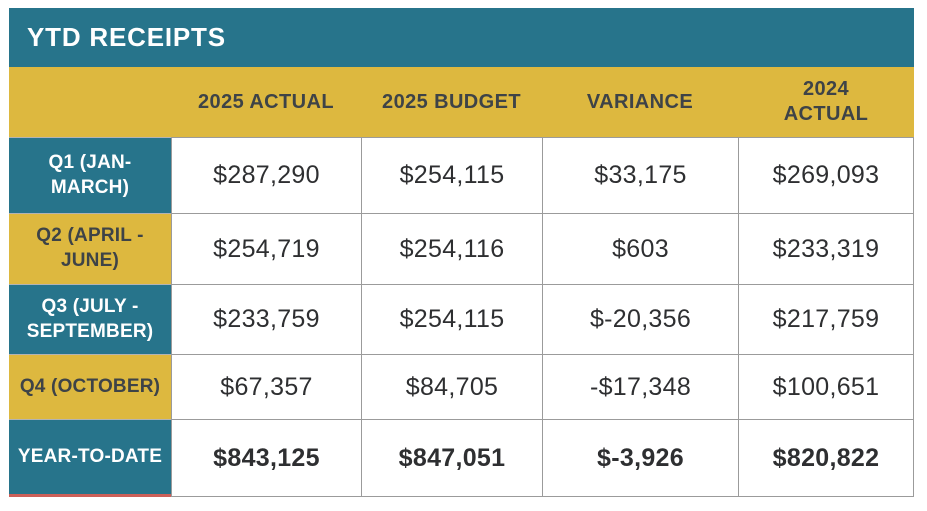 The height and width of the screenshot is (511, 927). I want to click on cell-q1-2025-budget: $254,115, so click(451, 175).